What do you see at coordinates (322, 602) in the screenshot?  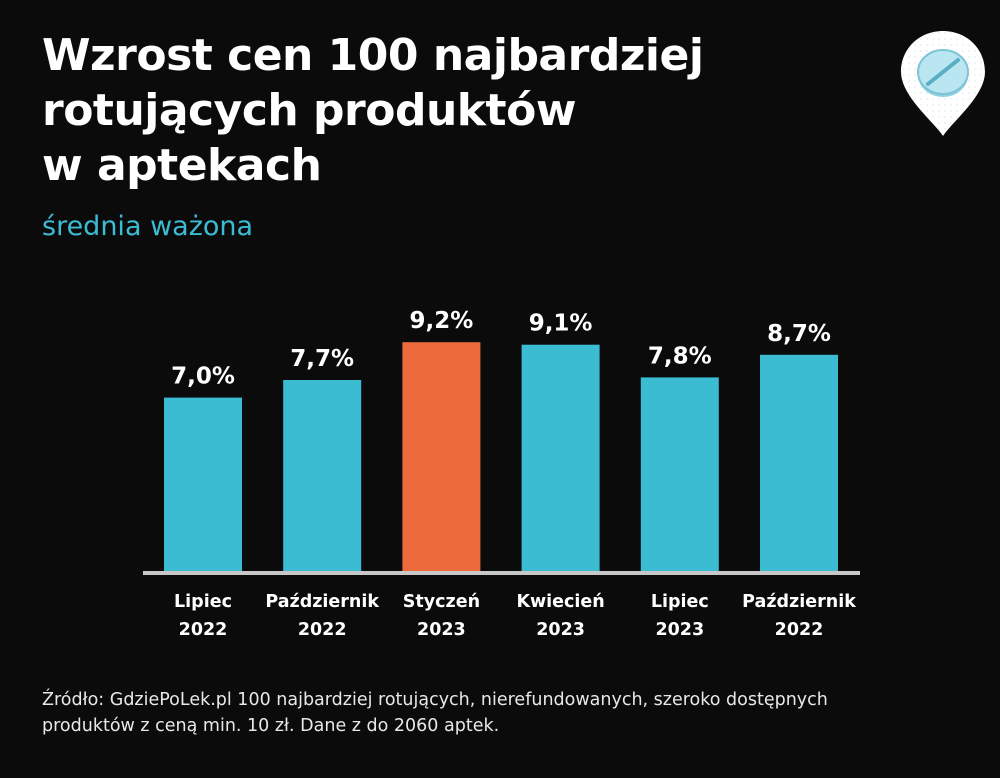 I see `x-tick-label-2-line-1: Październik` at bounding box center [322, 602].